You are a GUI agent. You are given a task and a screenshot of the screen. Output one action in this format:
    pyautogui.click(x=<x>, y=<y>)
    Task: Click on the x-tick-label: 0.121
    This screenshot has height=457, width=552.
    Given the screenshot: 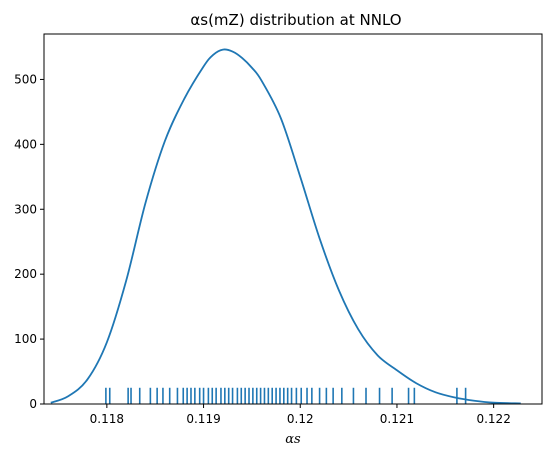 What is the action you would take?
    pyautogui.click(x=397, y=419)
    